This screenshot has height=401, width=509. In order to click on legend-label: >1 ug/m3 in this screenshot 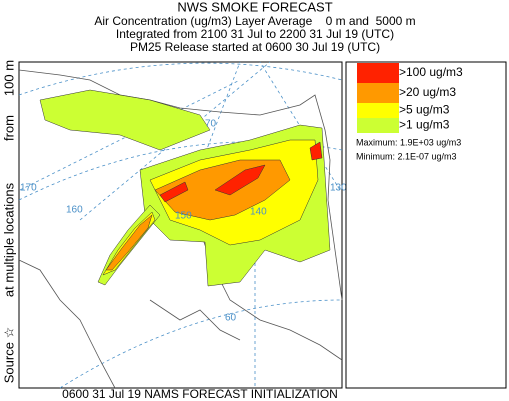, I will do `click(424, 125)`.